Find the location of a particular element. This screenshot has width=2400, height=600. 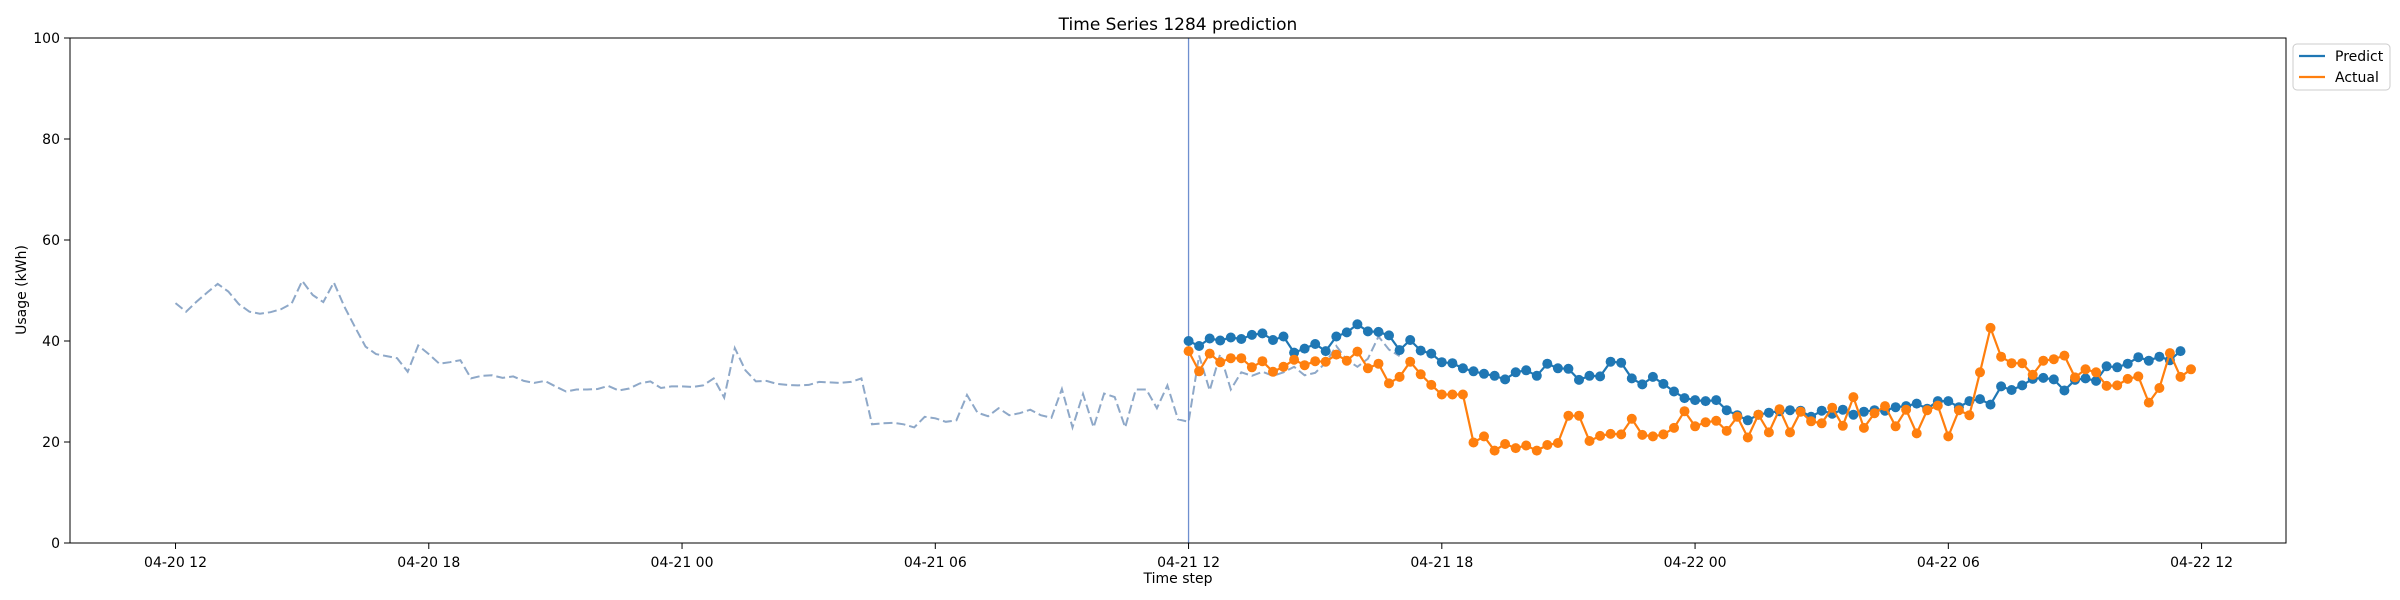

x-tick-label: 04-21 00 is located at coordinates (682, 563).